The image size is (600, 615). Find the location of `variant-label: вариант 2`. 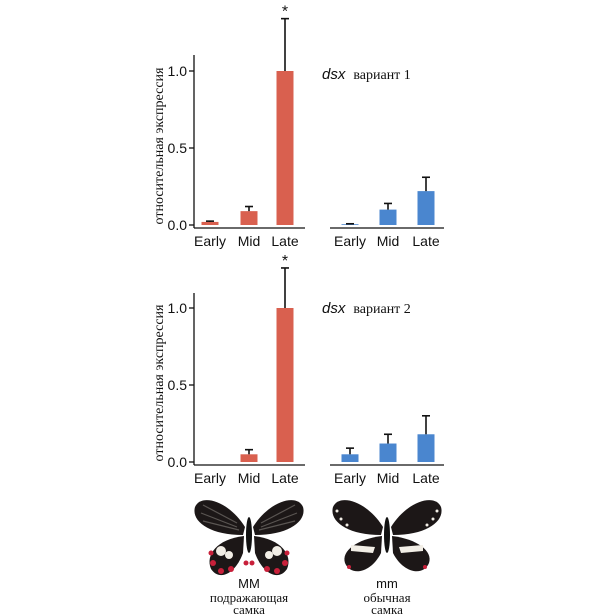

variant-label: вариант 2 is located at coordinates (381, 309).